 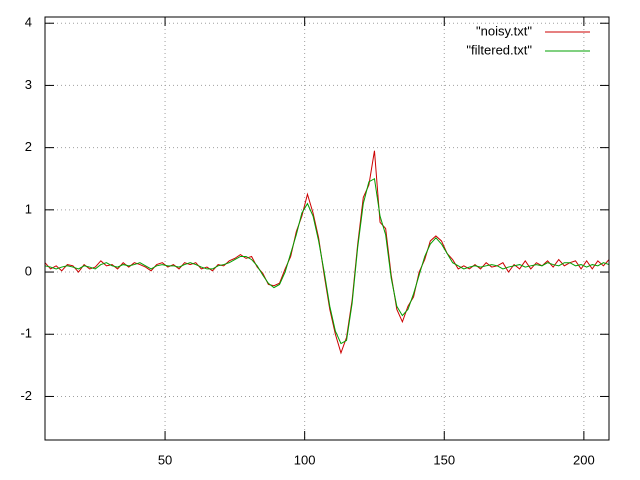 What do you see at coordinates (584, 459) in the screenshot?
I see `x-tick-label: 200` at bounding box center [584, 459].